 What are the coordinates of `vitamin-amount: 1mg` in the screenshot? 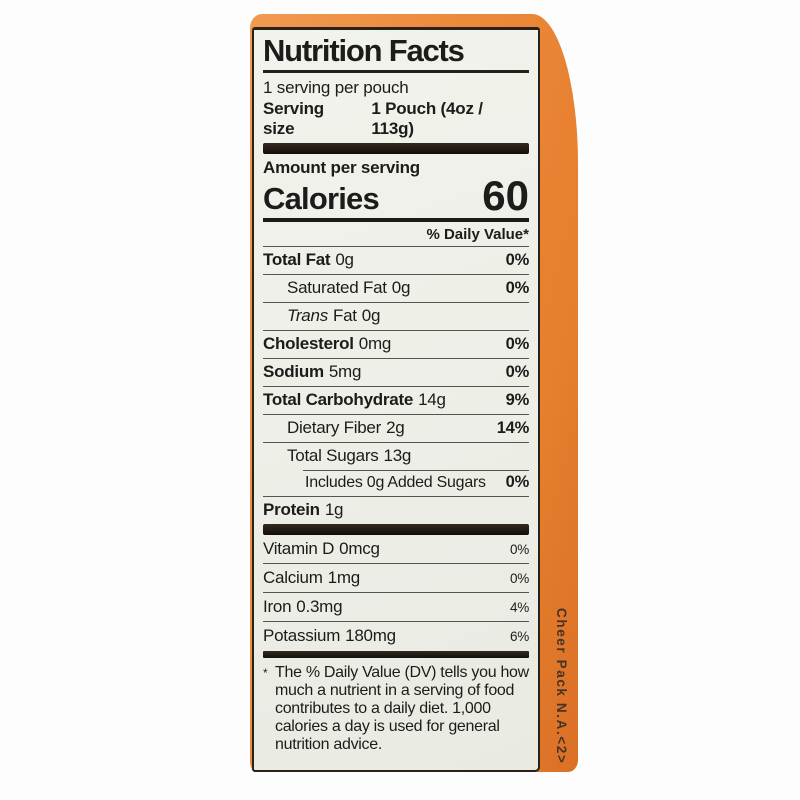 It's located at (344, 577).